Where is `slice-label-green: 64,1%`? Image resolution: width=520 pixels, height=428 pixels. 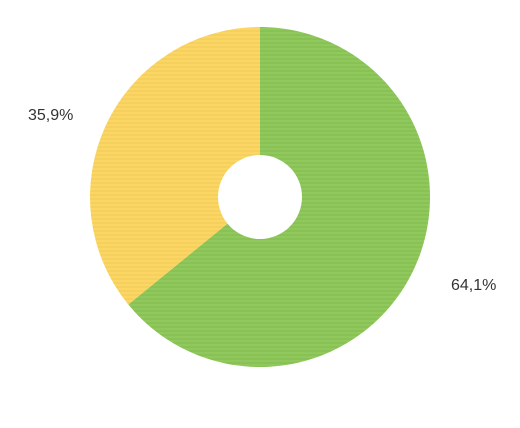
slice-label-green: 64,1% is located at coordinates (474, 285).